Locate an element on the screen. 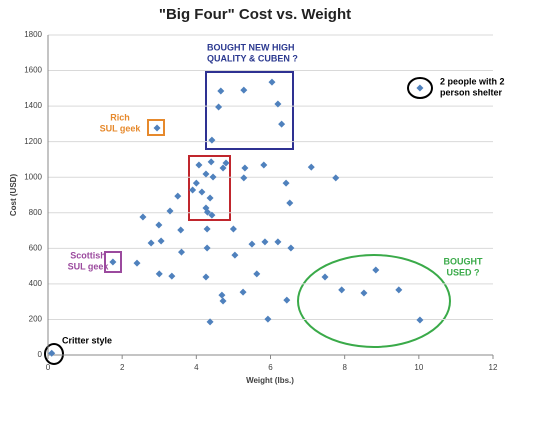 This screenshot has height=436, width=550. x-tick-label: 6 is located at coordinates (270, 367).